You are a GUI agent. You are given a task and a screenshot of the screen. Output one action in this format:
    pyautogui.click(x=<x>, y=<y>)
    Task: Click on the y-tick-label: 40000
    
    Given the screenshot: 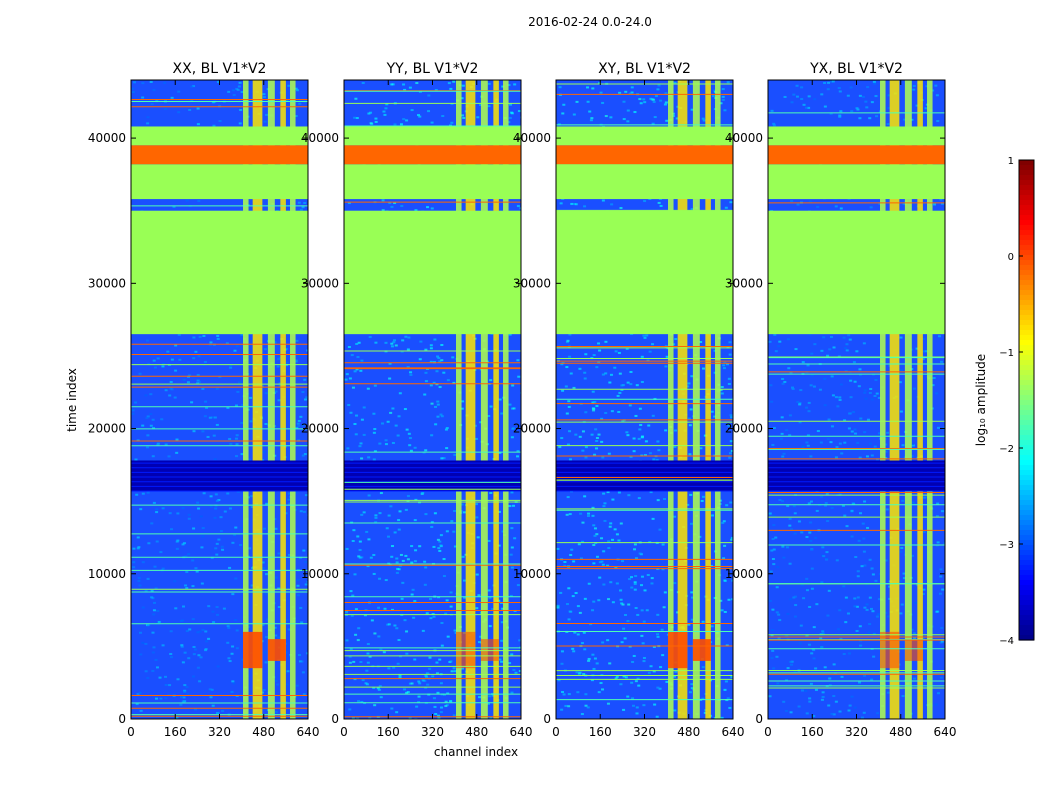 What is the action you would take?
    pyautogui.click(x=532, y=138)
    